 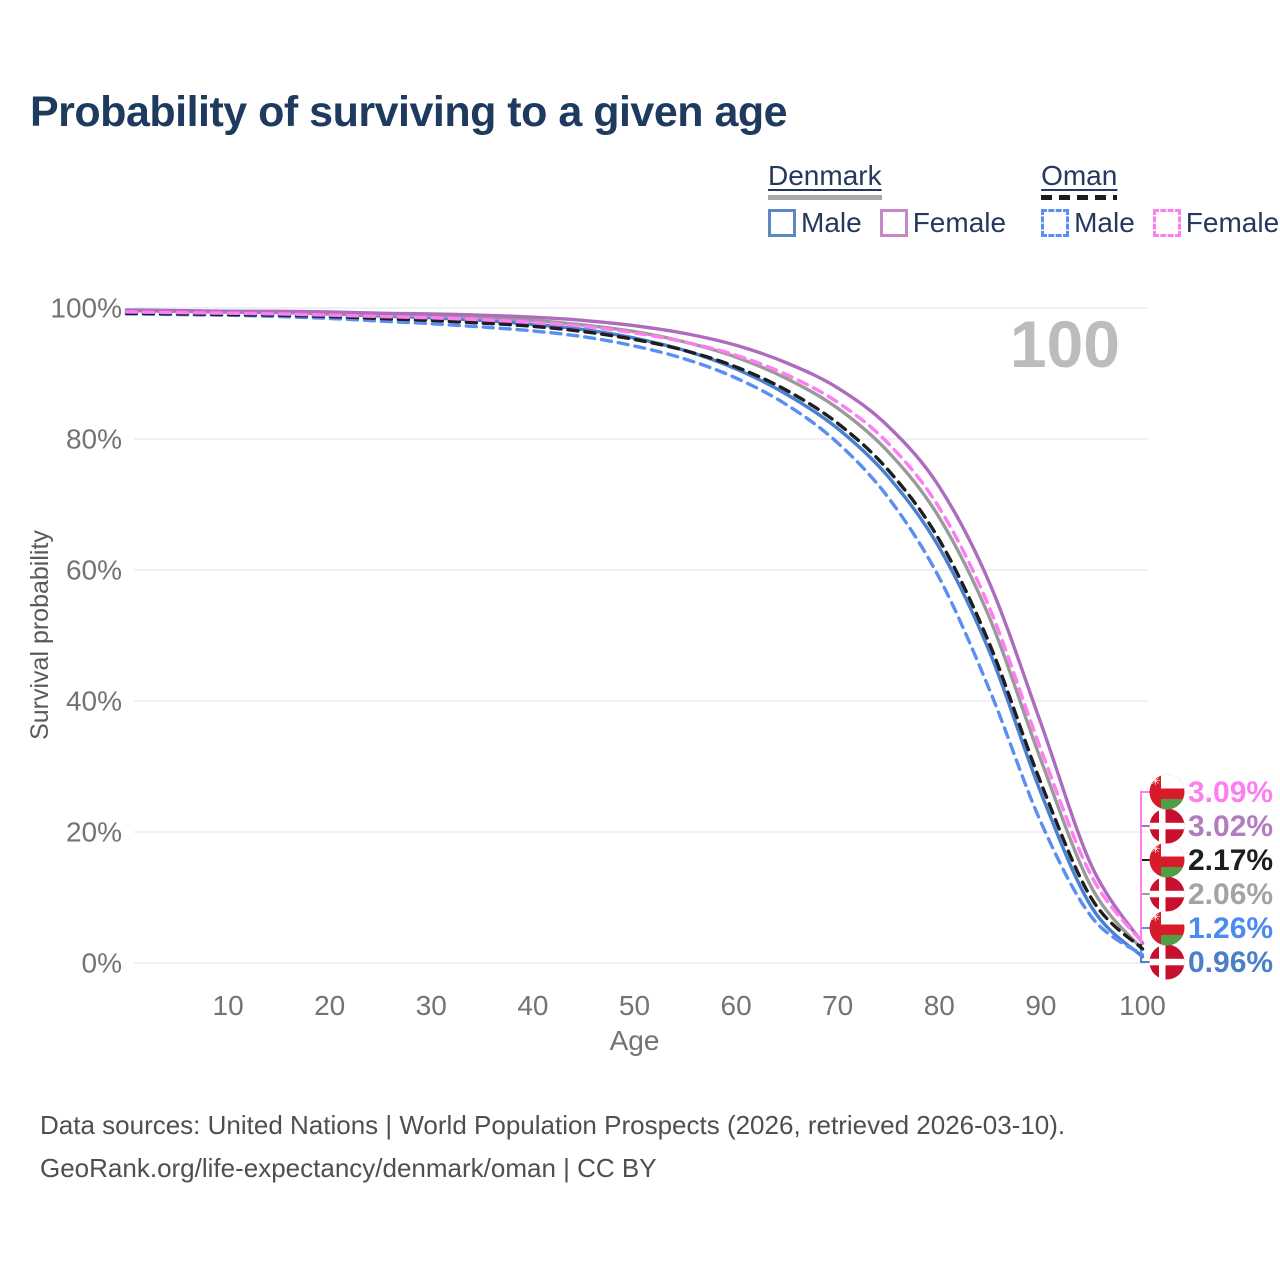 What do you see at coordinates (1230, 792) in the screenshot?
I see `end-label-value-oman-female: 3.09%` at bounding box center [1230, 792].